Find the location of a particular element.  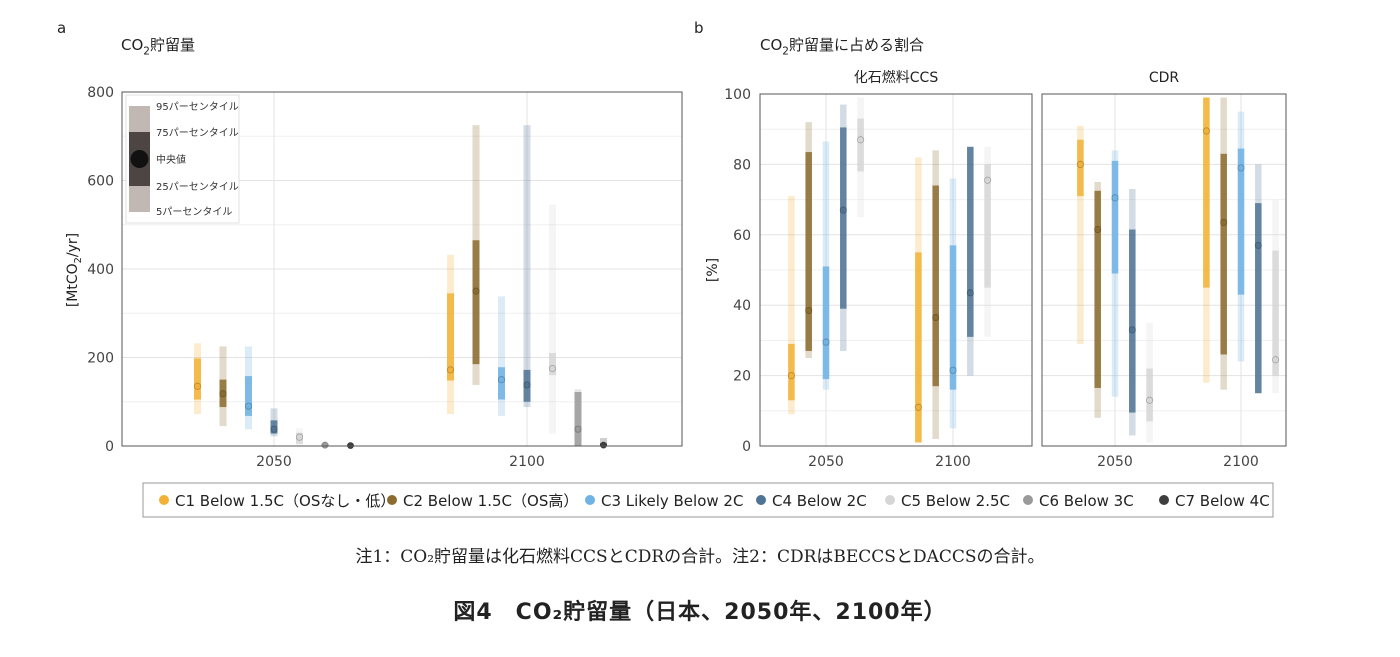

panel-a-2100-s1-inner-range is located at coordinates (450, 337).